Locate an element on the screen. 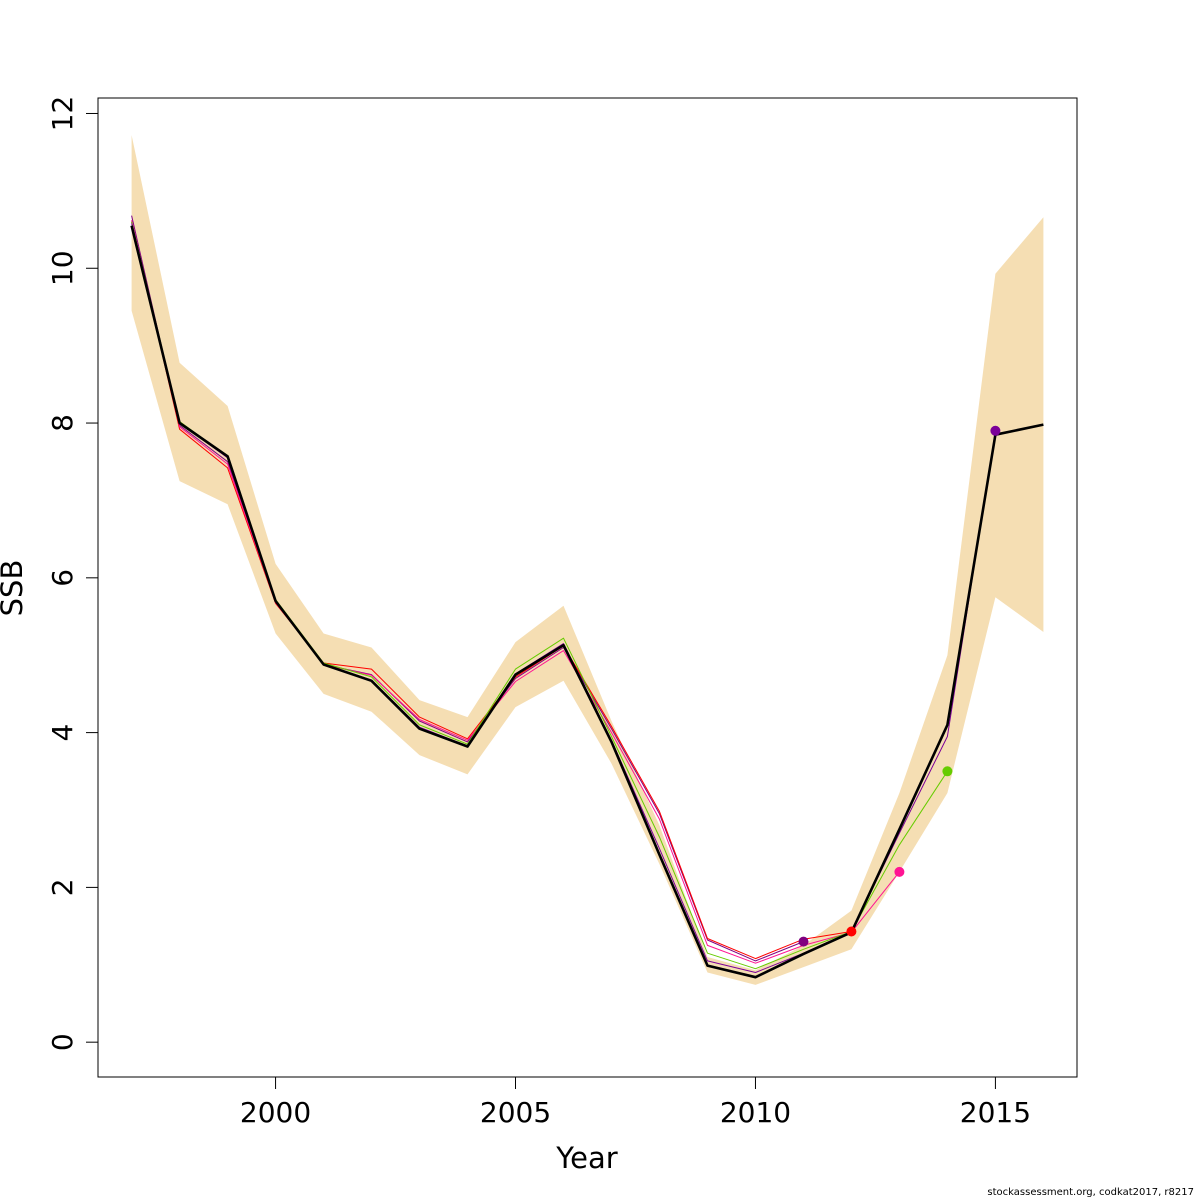 This screenshot has width=1200, height=1200. x-tick-label: 2005 is located at coordinates (515, 1112).